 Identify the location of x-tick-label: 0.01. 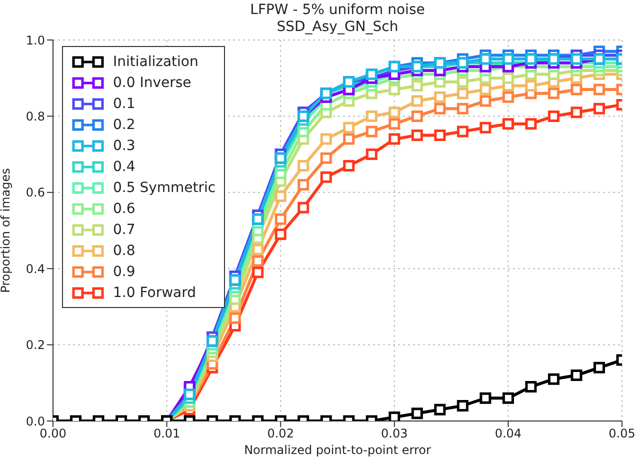
(166, 433).